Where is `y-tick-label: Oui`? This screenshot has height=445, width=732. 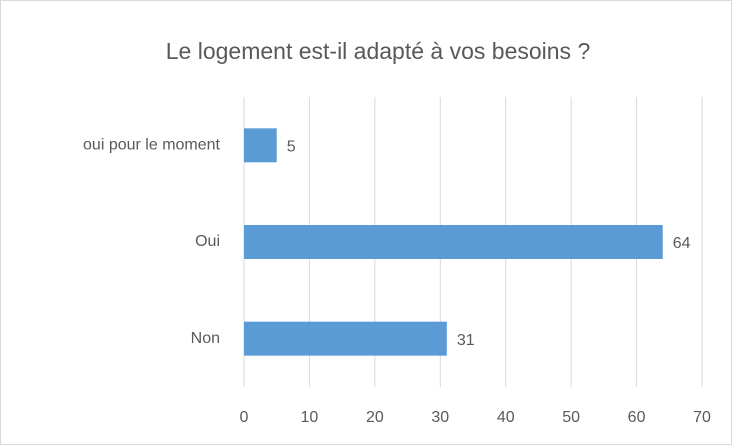
y-tick-label: Oui is located at coordinates (207, 241).